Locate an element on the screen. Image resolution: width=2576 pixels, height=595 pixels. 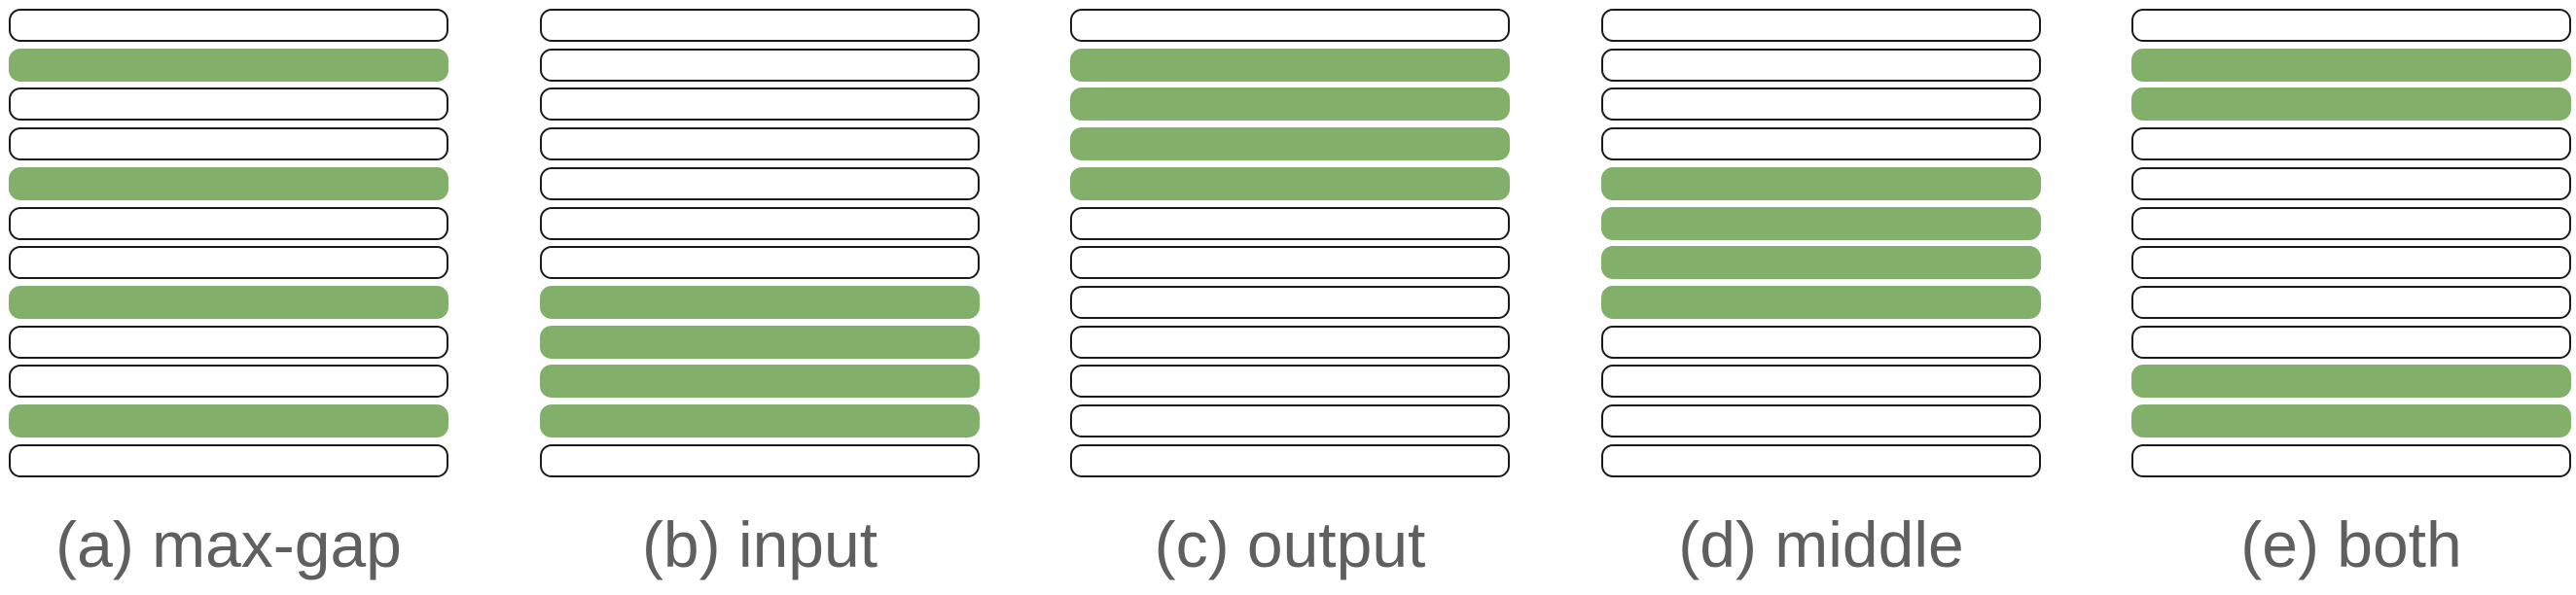
panel-caption: (c) output is located at coordinates (1290, 544).